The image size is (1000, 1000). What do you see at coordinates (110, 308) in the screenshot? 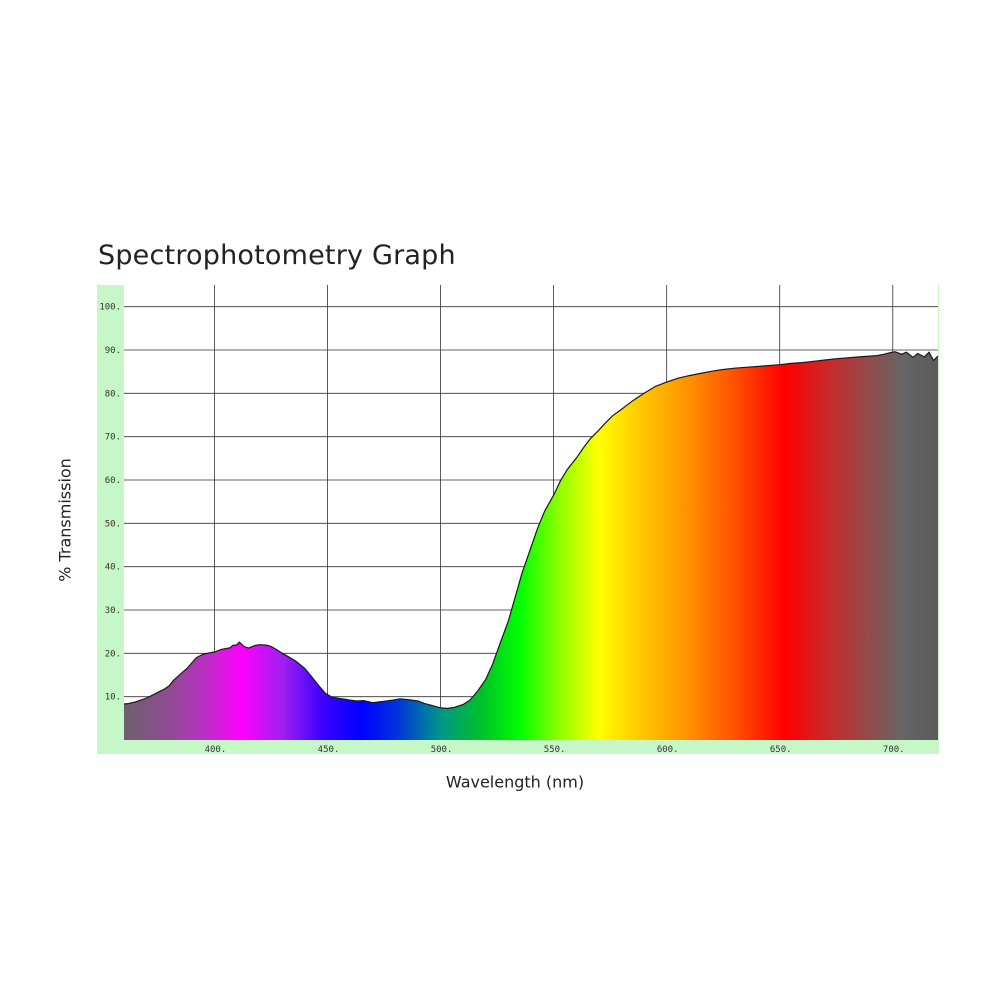
I see `y-tick-label: 100.` at bounding box center [110, 308].